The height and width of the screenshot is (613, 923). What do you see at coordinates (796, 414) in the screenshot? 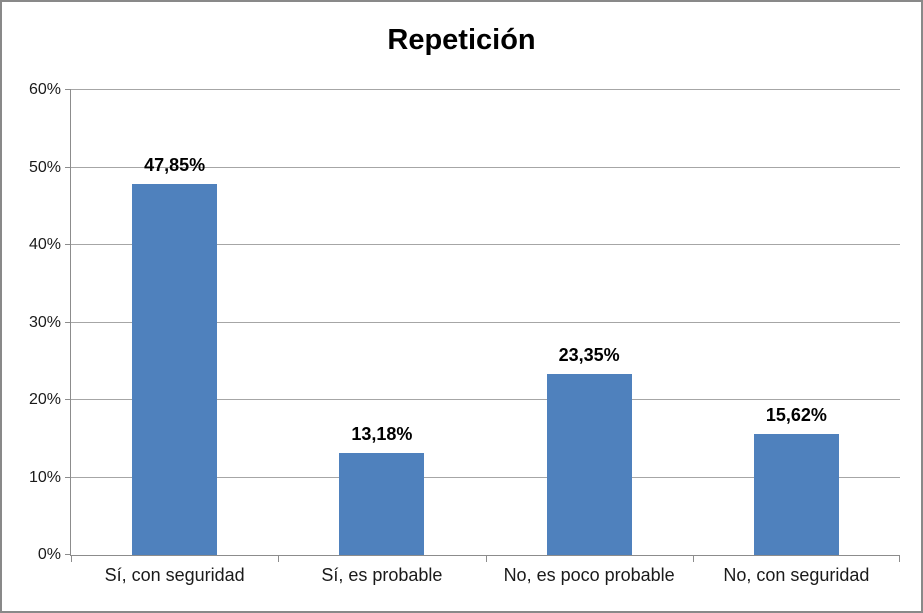
I see `bar-data-label: 15,62%` at bounding box center [796, 414].